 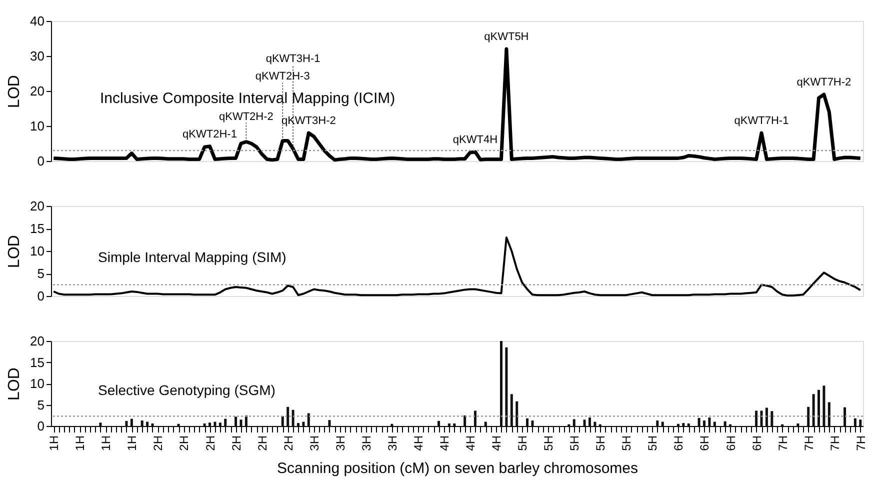 What do you see at coordinates (761, 121) in the screenshot?
I see `annotation: qKWT7H-1` at bounding box center [761, 121].